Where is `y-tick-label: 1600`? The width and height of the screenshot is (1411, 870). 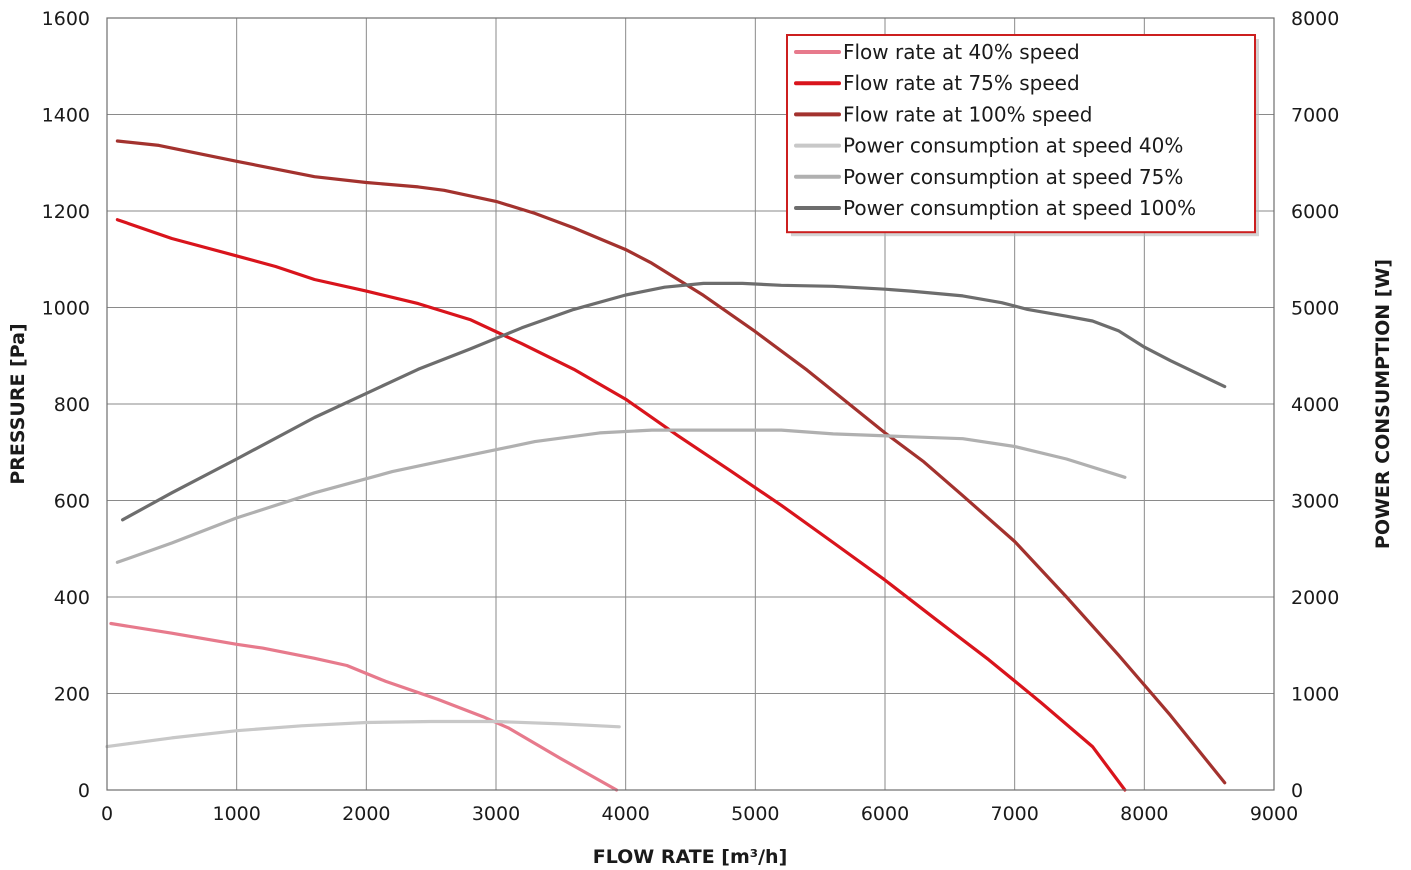 y-tick-label: 1600 is located at coordinates (66, 19).